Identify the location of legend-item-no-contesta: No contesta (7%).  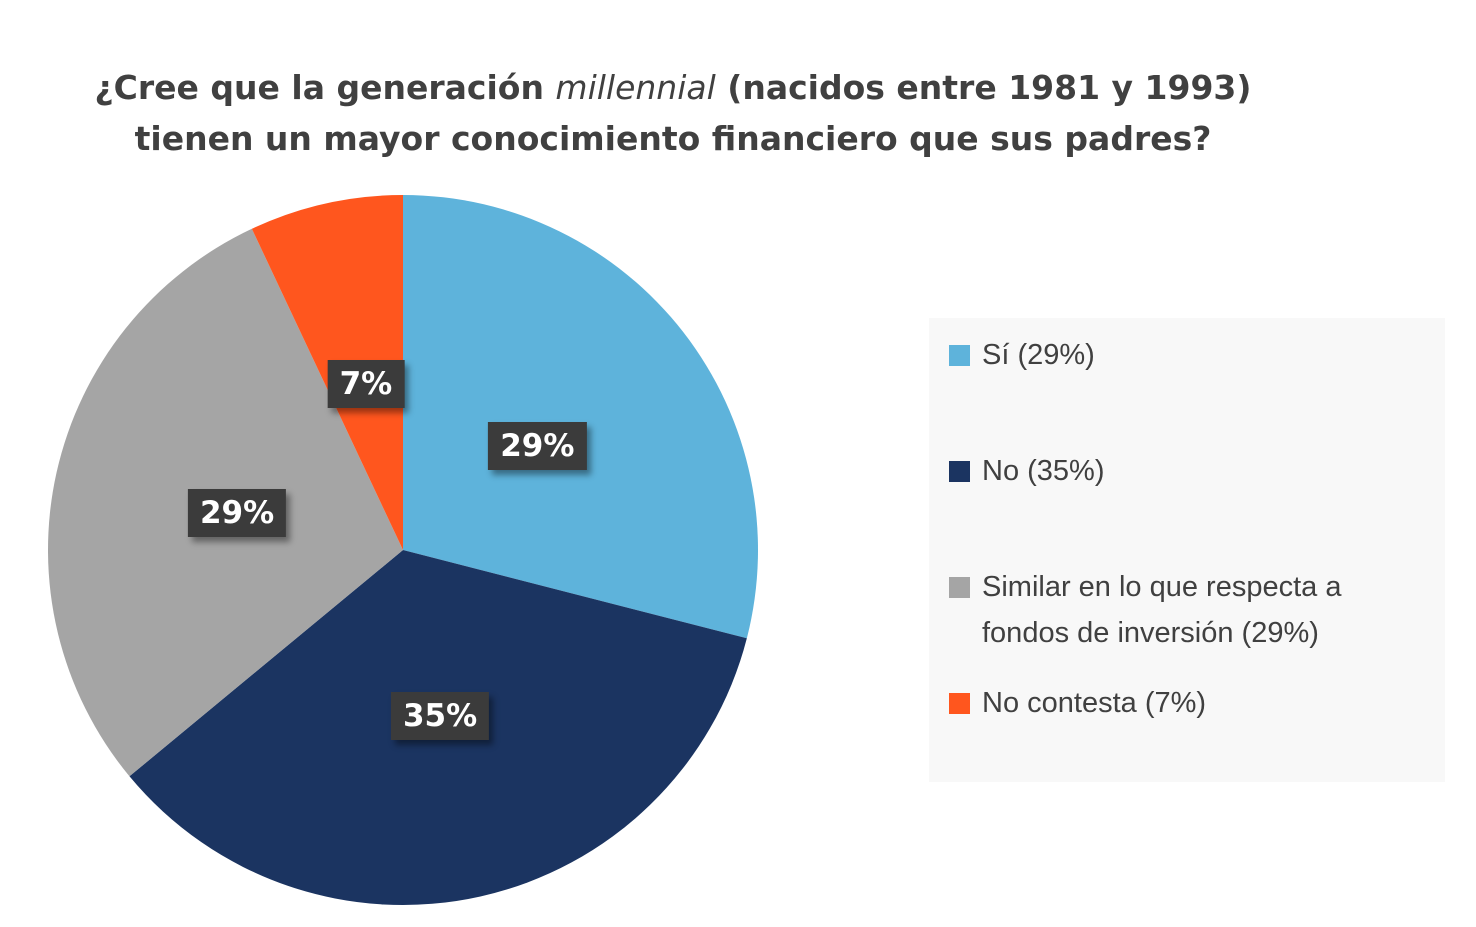
(1077, 703).